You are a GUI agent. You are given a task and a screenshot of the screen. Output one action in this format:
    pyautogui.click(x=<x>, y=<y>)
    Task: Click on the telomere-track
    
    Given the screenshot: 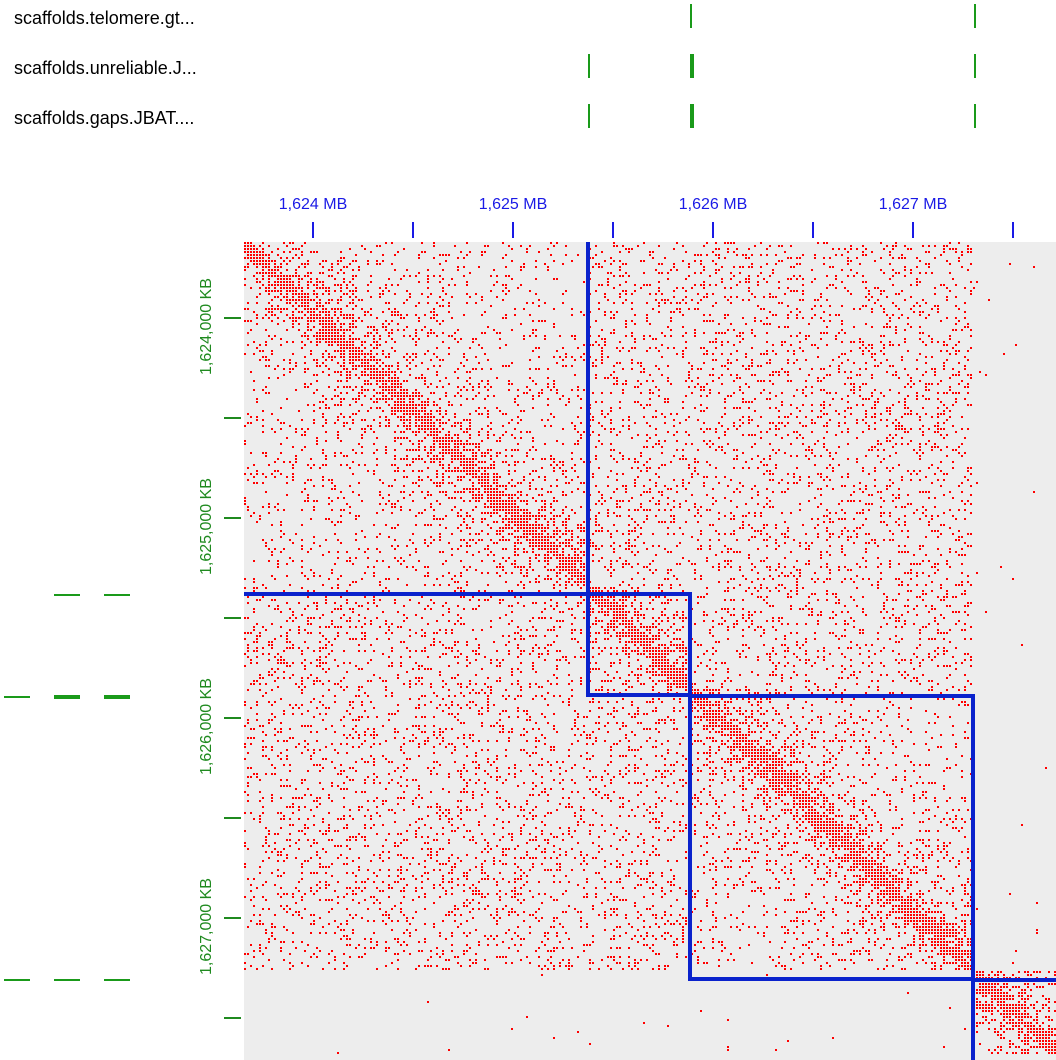 What is the action you would take?
    pyautogui.click(x=833, y=16)
    